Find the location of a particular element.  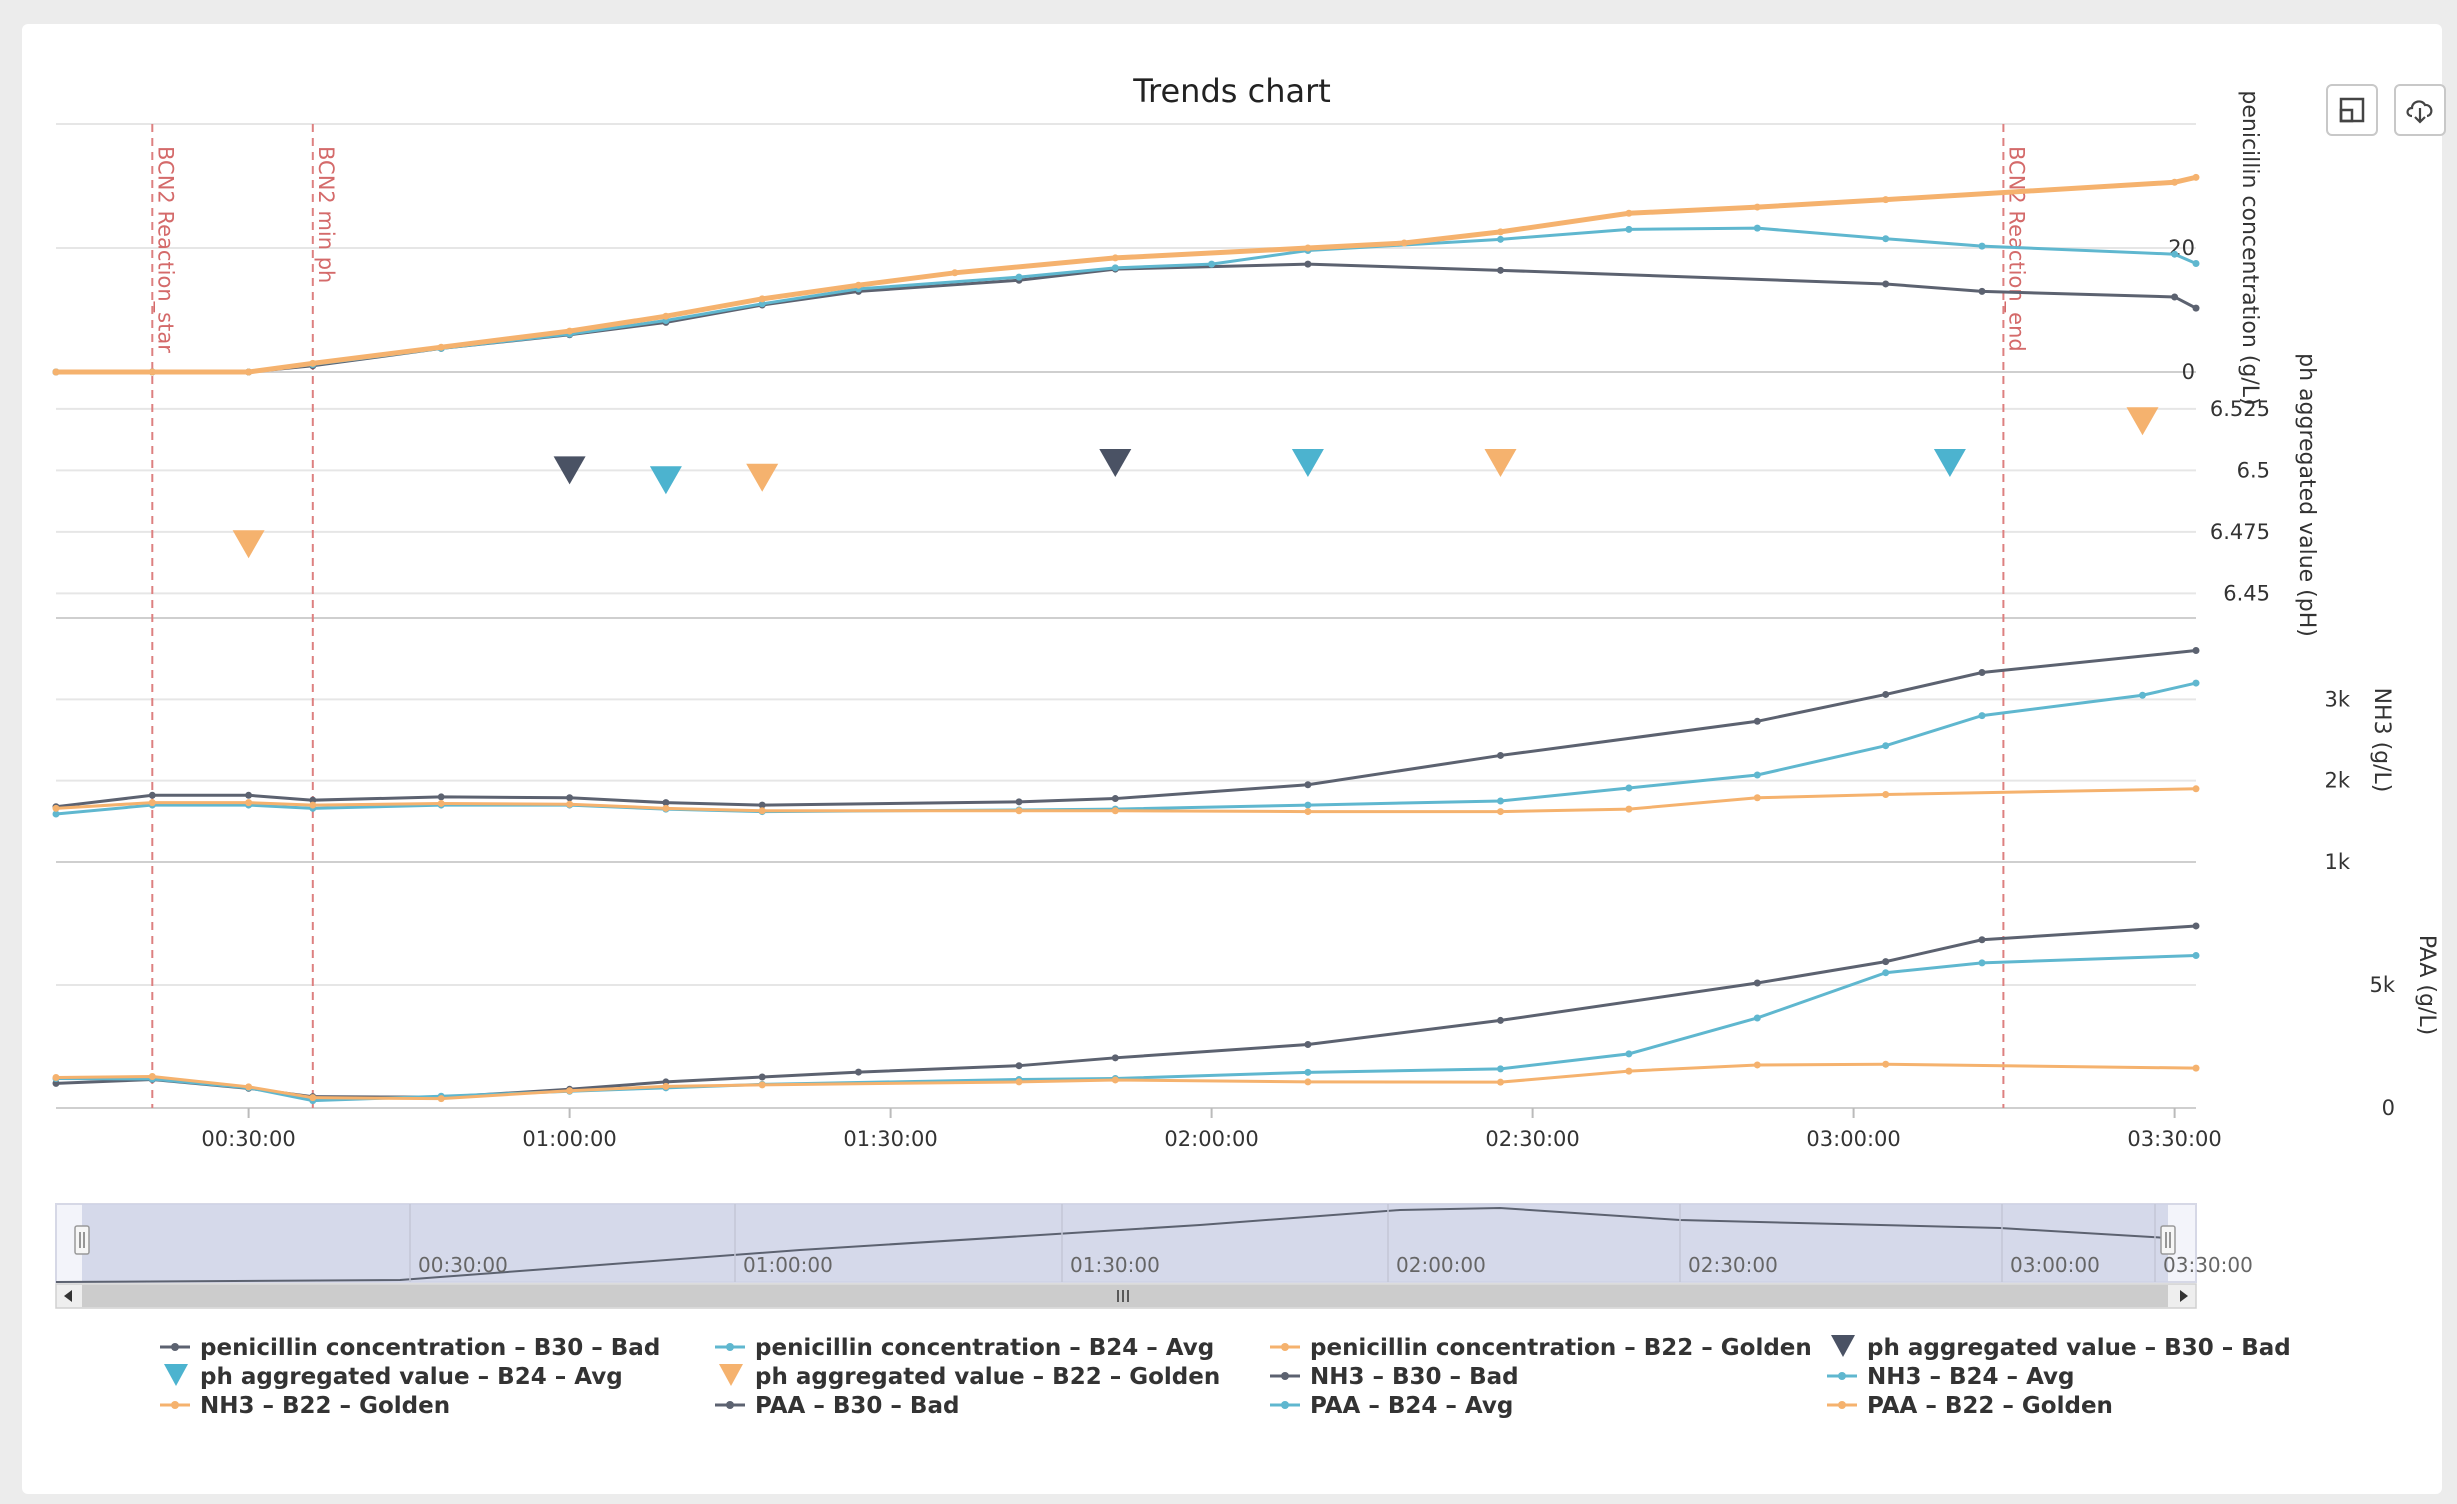

x-tick-label: 03:30:00 is located at coordinates (2174, 1139).